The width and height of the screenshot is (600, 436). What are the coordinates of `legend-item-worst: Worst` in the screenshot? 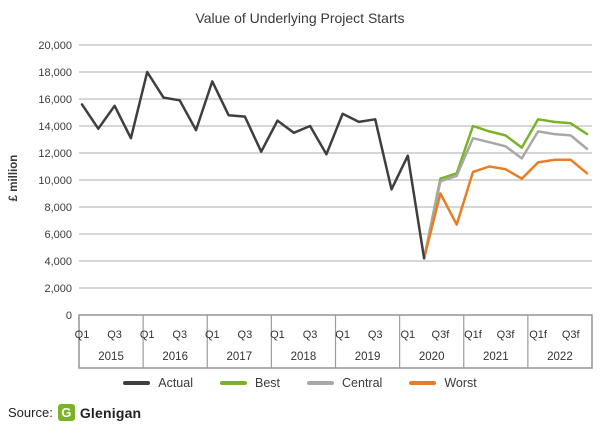 It's located at (443, 383).